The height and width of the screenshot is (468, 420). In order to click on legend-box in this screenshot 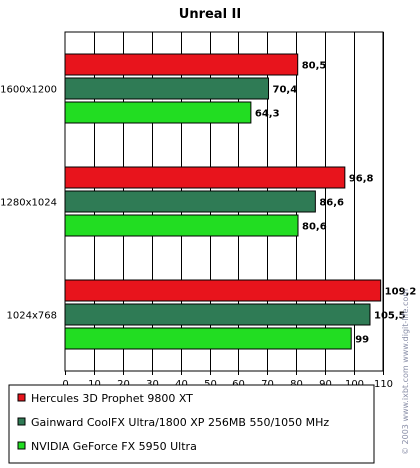, I will do `click(191, 424)`.